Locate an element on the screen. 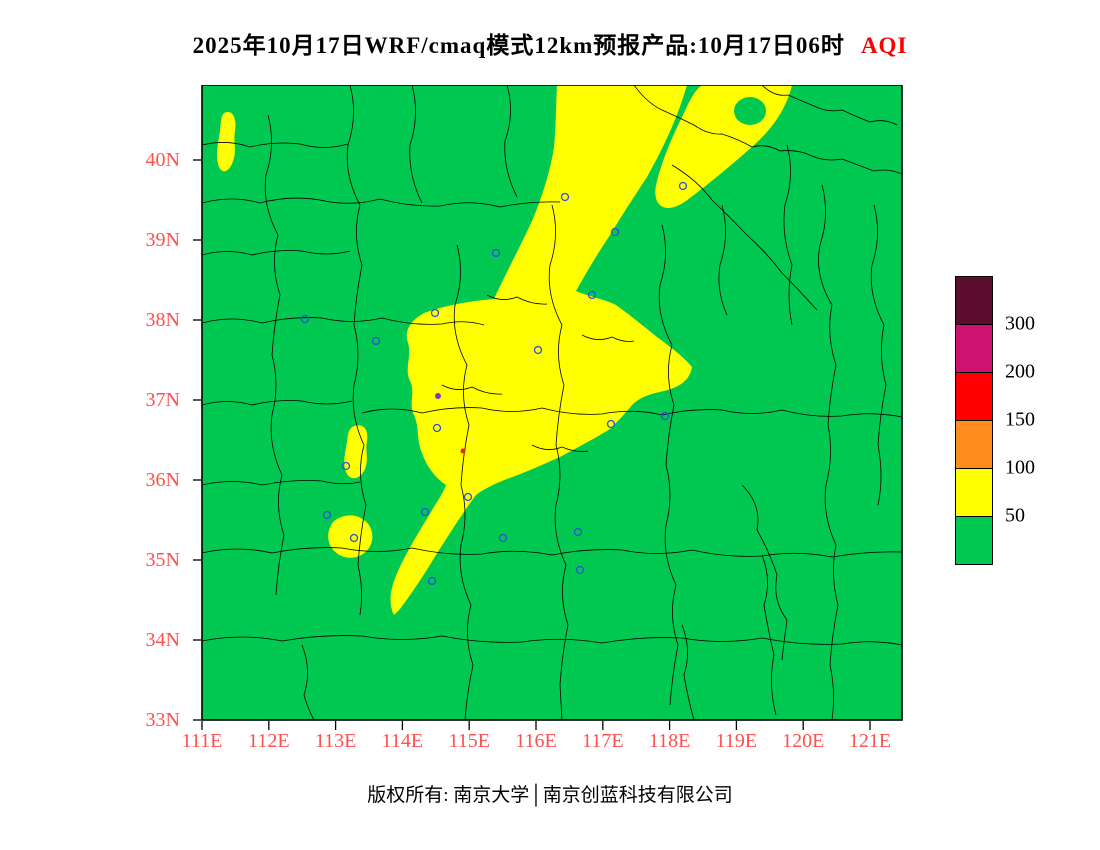  legend-value: 50 is located at coordinates (1015, 515).